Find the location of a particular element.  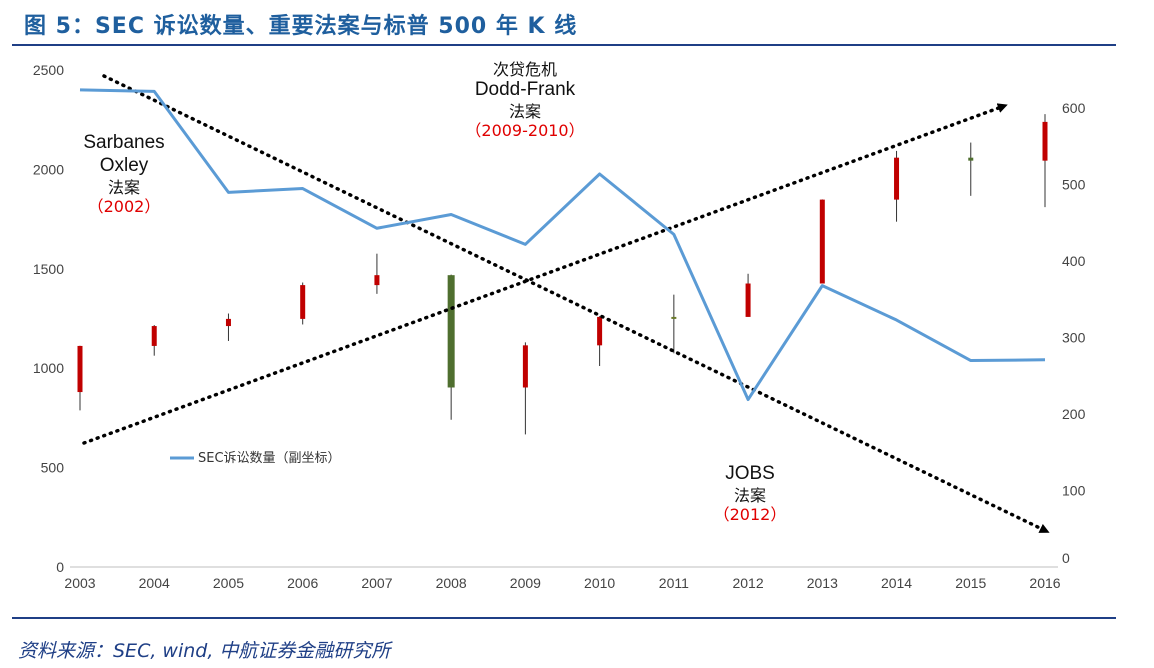

top-rule is located at coordinates (564, 45).